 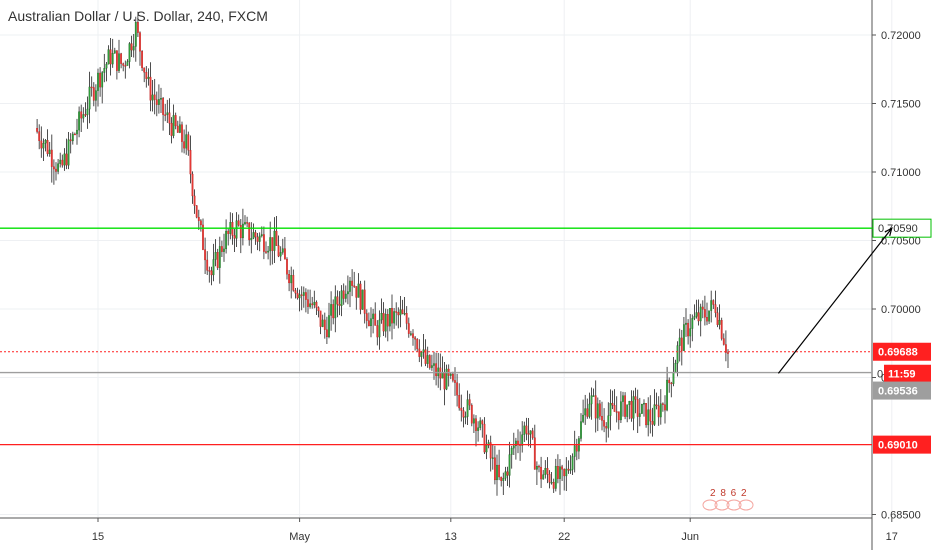 What do you see at coordinates (835, 300) in the screenshot?
I see `projection-arrow` at bounding box center [835, 300].